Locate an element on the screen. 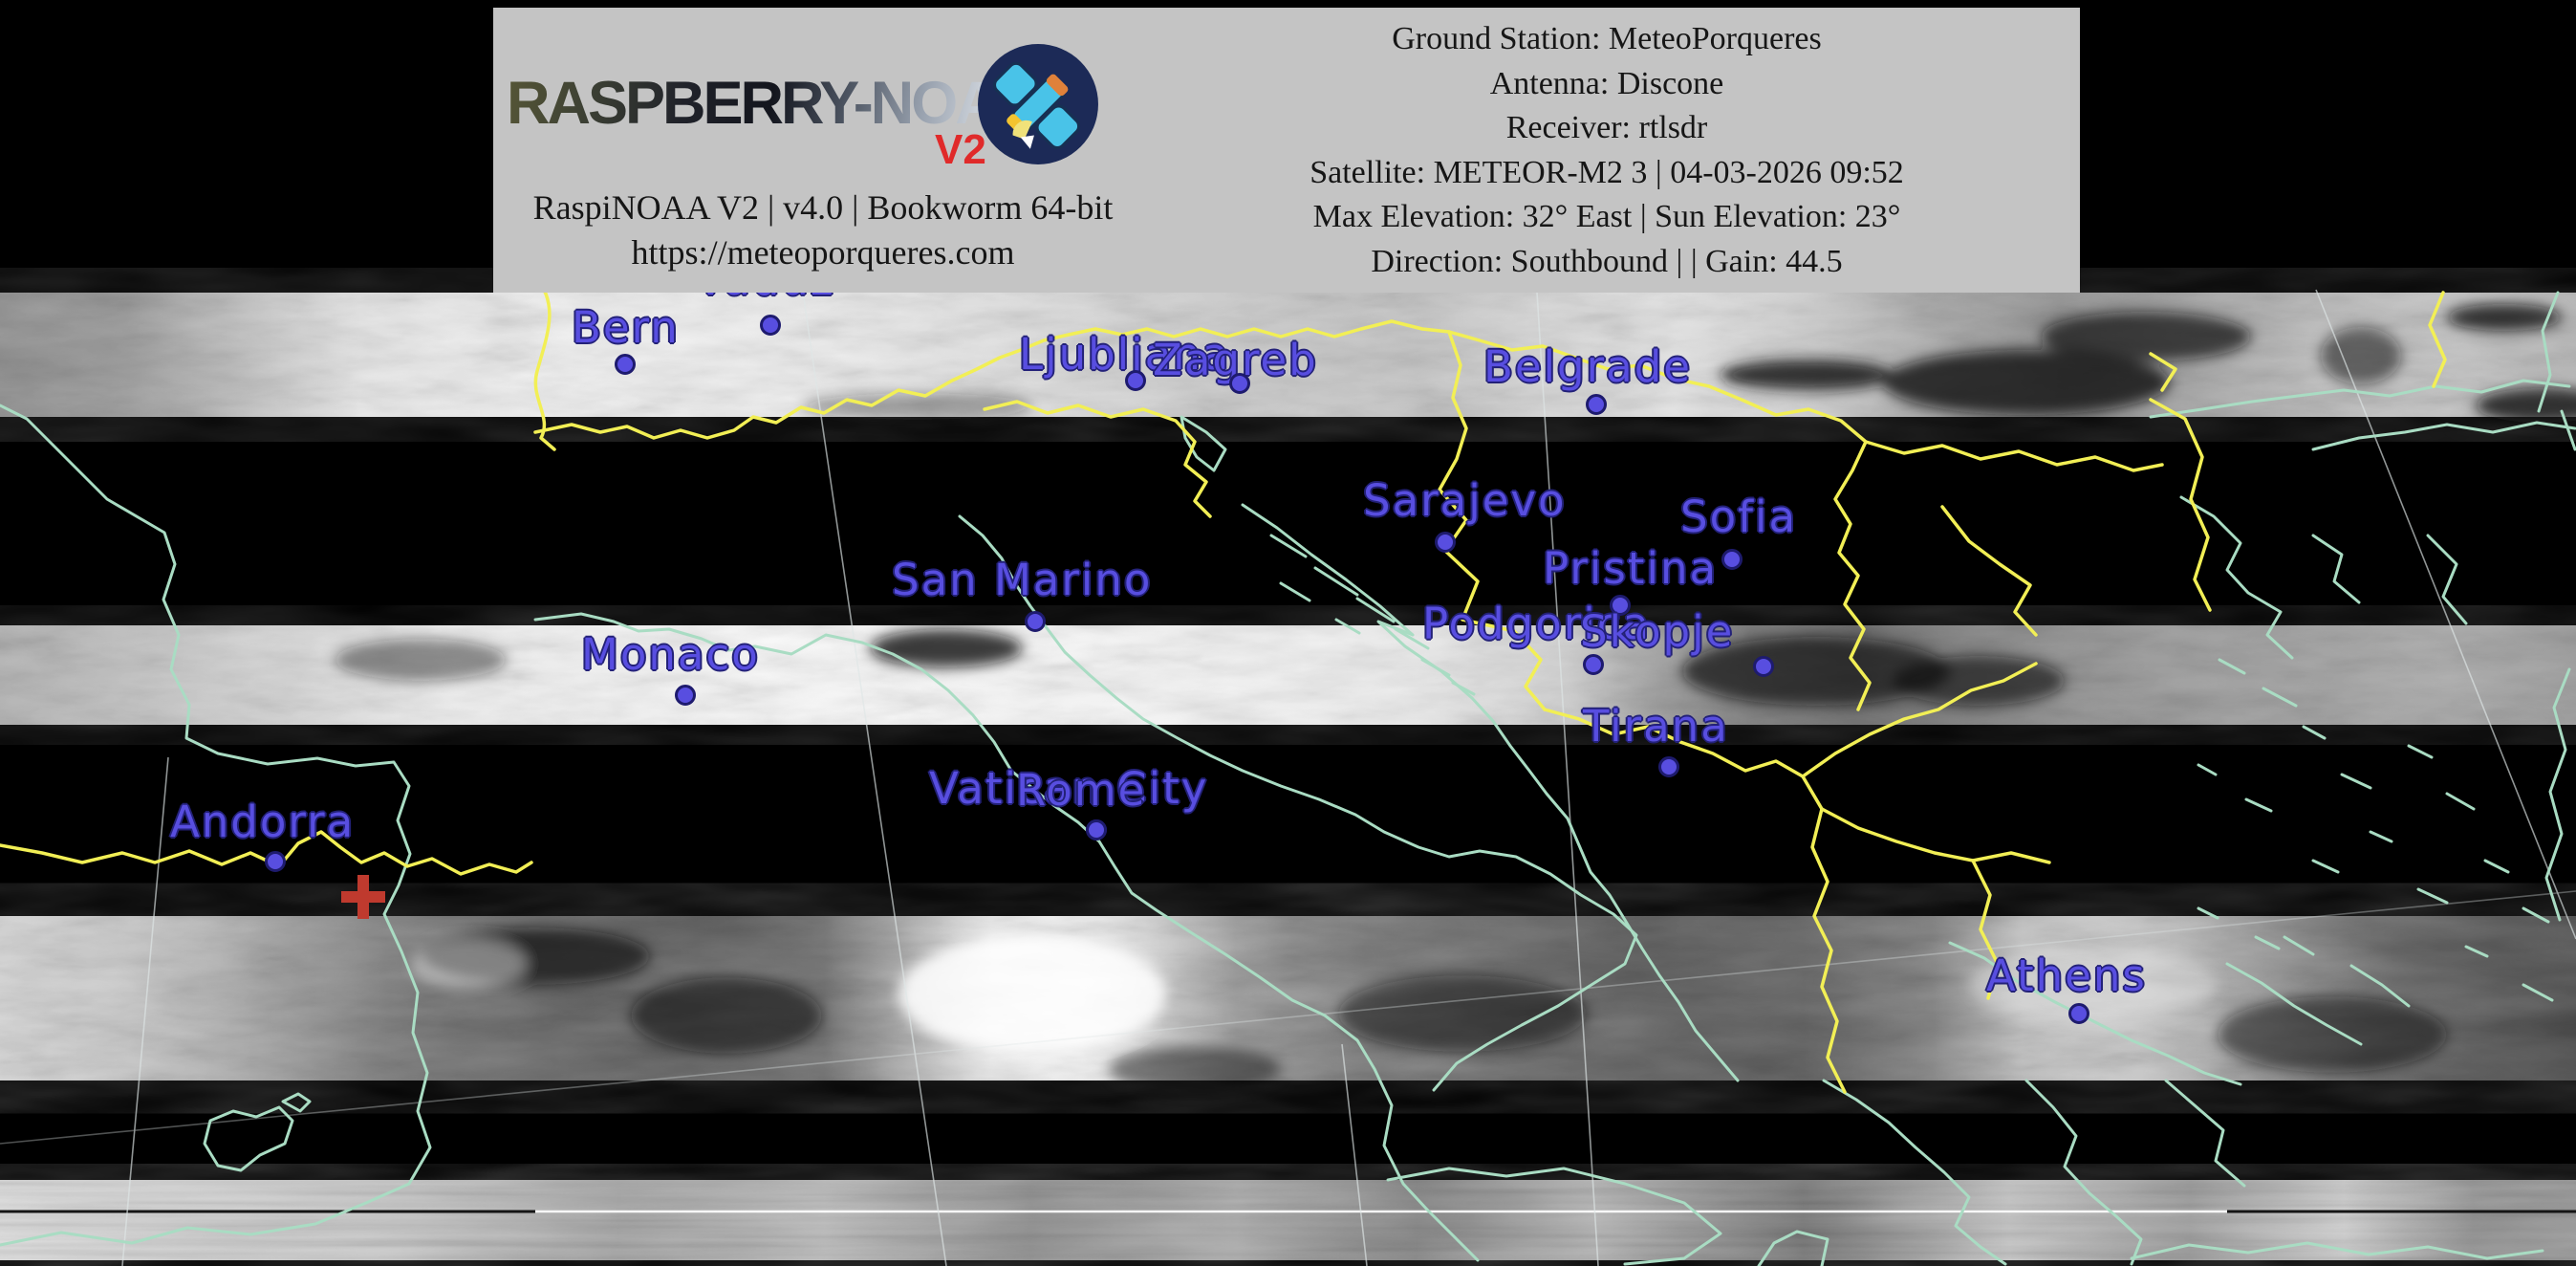  banner-left-block: RASPBERRY-NOAA V2 RaspiNOAA is located at coordinates (823, 150).